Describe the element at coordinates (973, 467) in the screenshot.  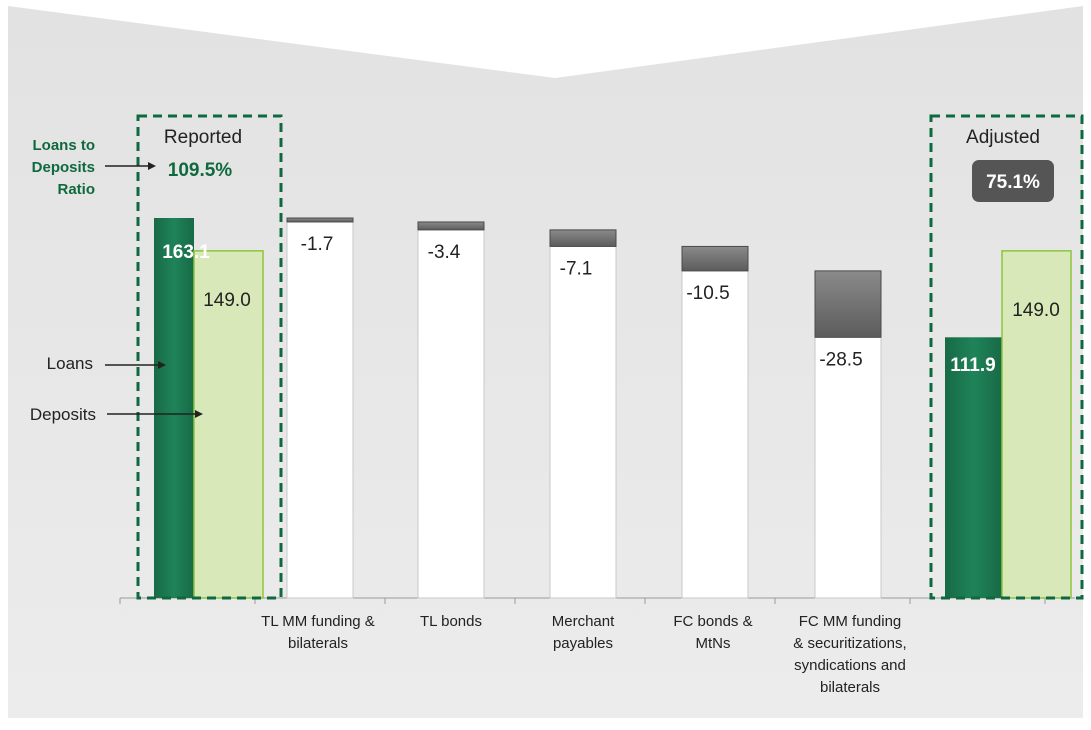
I see `bar-adjusted-loans` at that location.